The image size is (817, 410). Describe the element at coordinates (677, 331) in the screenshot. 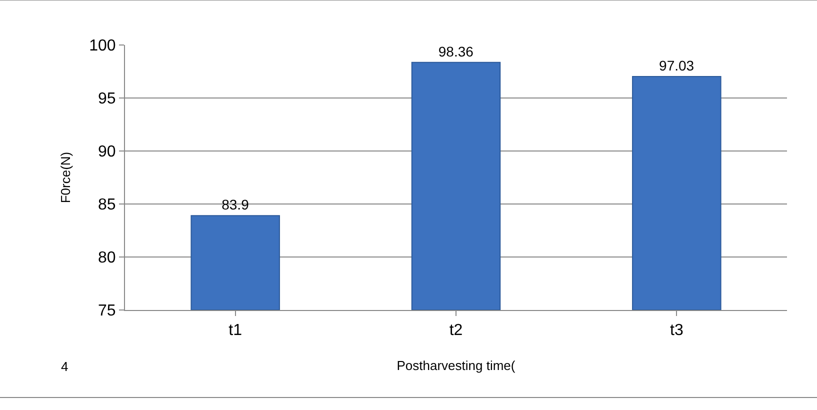

I see `x-tick-label: t3` at that location.